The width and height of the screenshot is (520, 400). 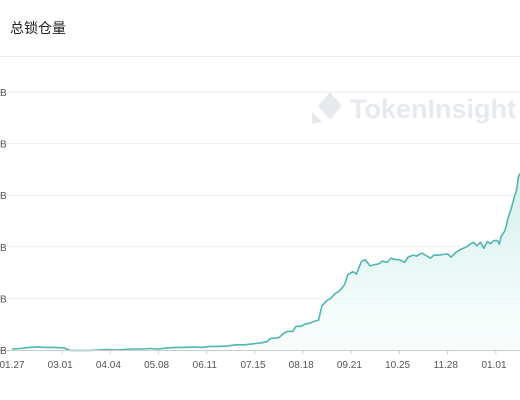 What do you see at coordinates (156, 365) in the screenshot?
I see `x-tick-label: 05.08` at bounding box center [156, 365].